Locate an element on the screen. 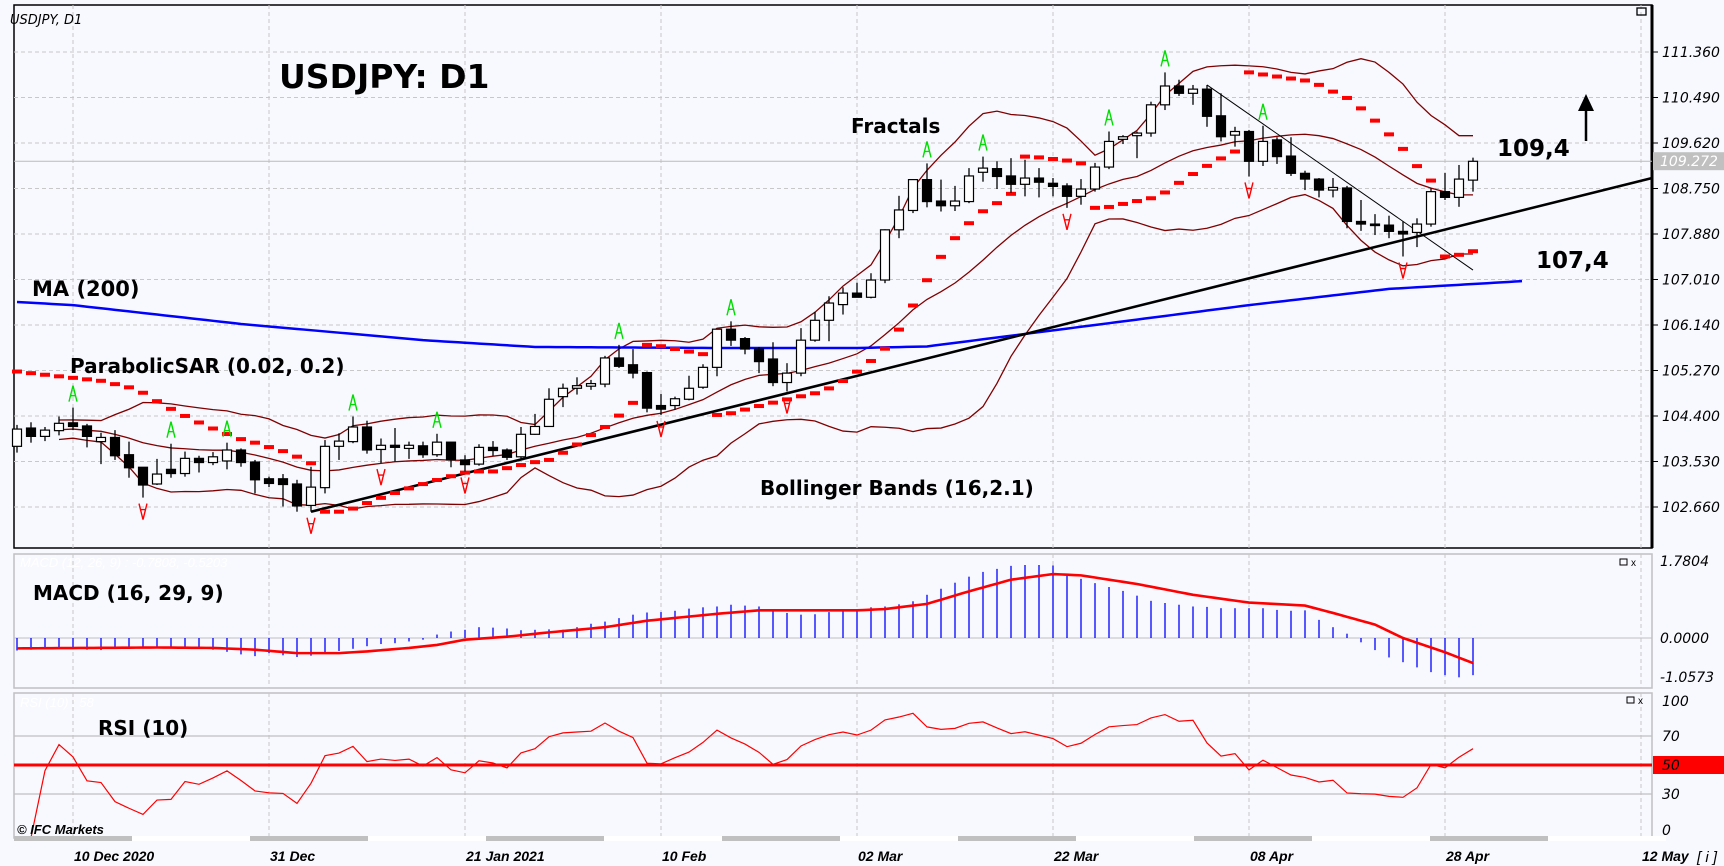 Image resolution: width=1724 pixels, height=866 pixels. rsi-tick-label: 50 is located at coordinates (1671, 766).